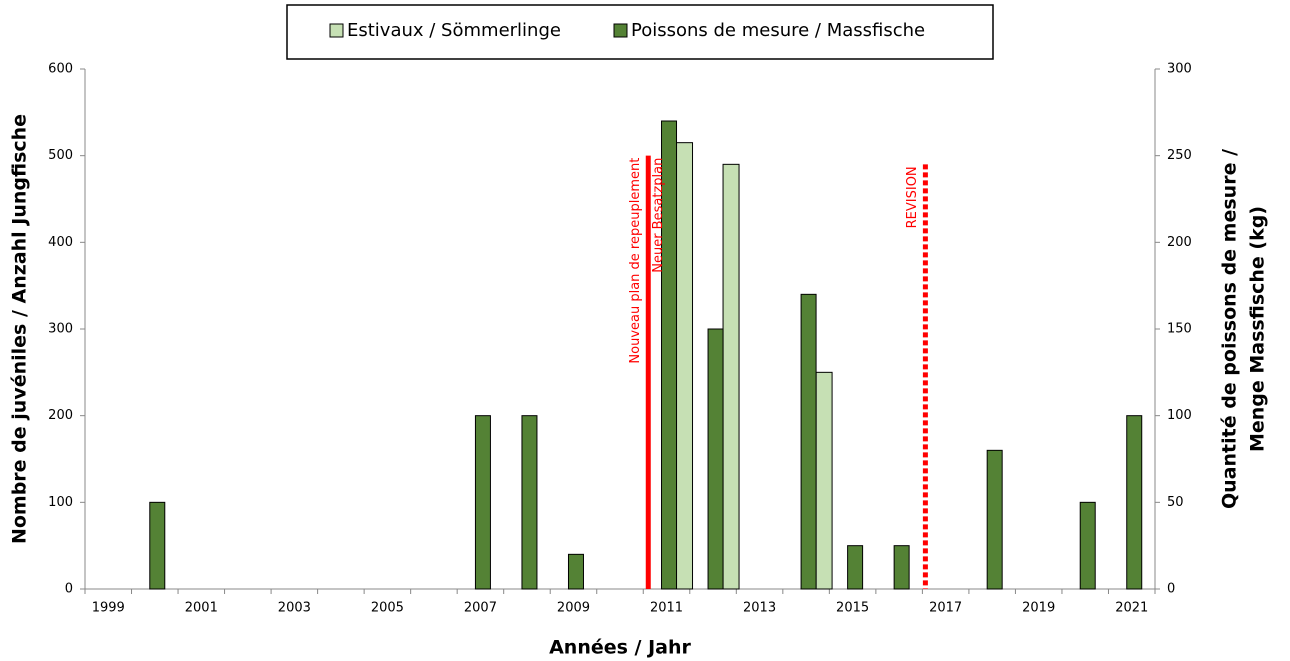 This screenshot has width=1290, height=661. I want to click on y-tick-label: 0, so click(69, 589).